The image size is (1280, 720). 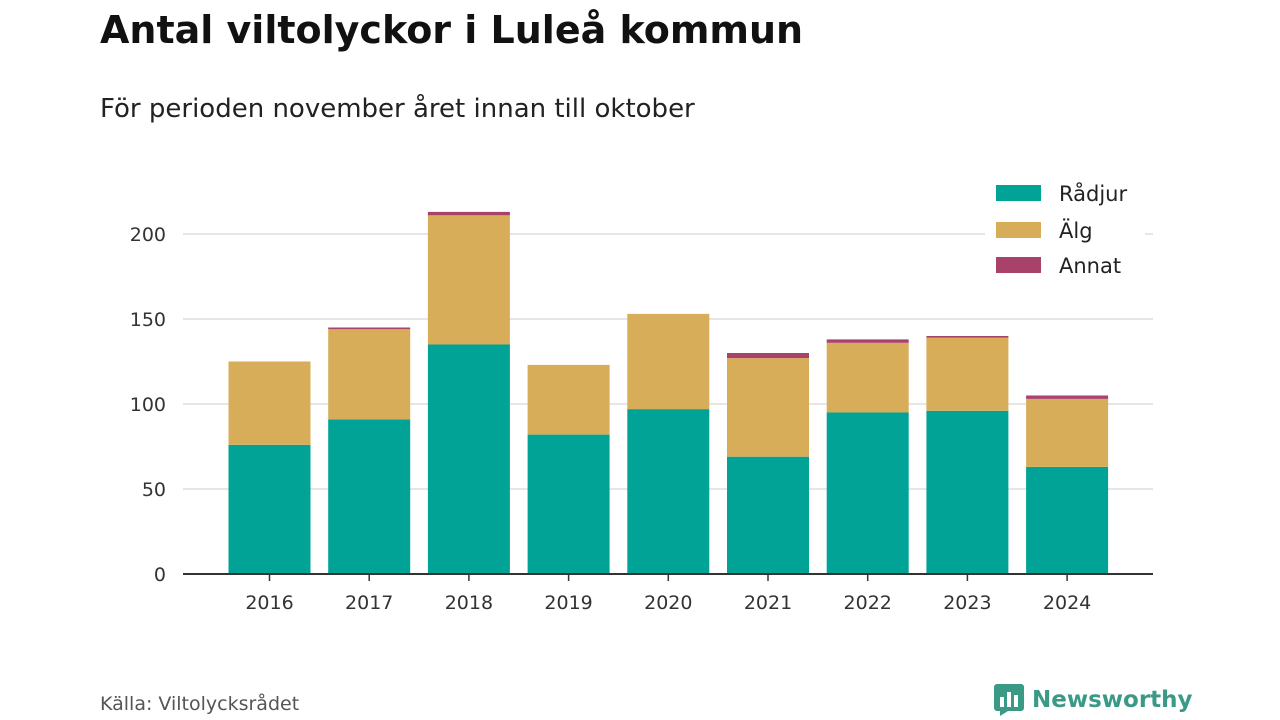 I want to click on x-tick-label: 2021, so click(x=768, y=603).